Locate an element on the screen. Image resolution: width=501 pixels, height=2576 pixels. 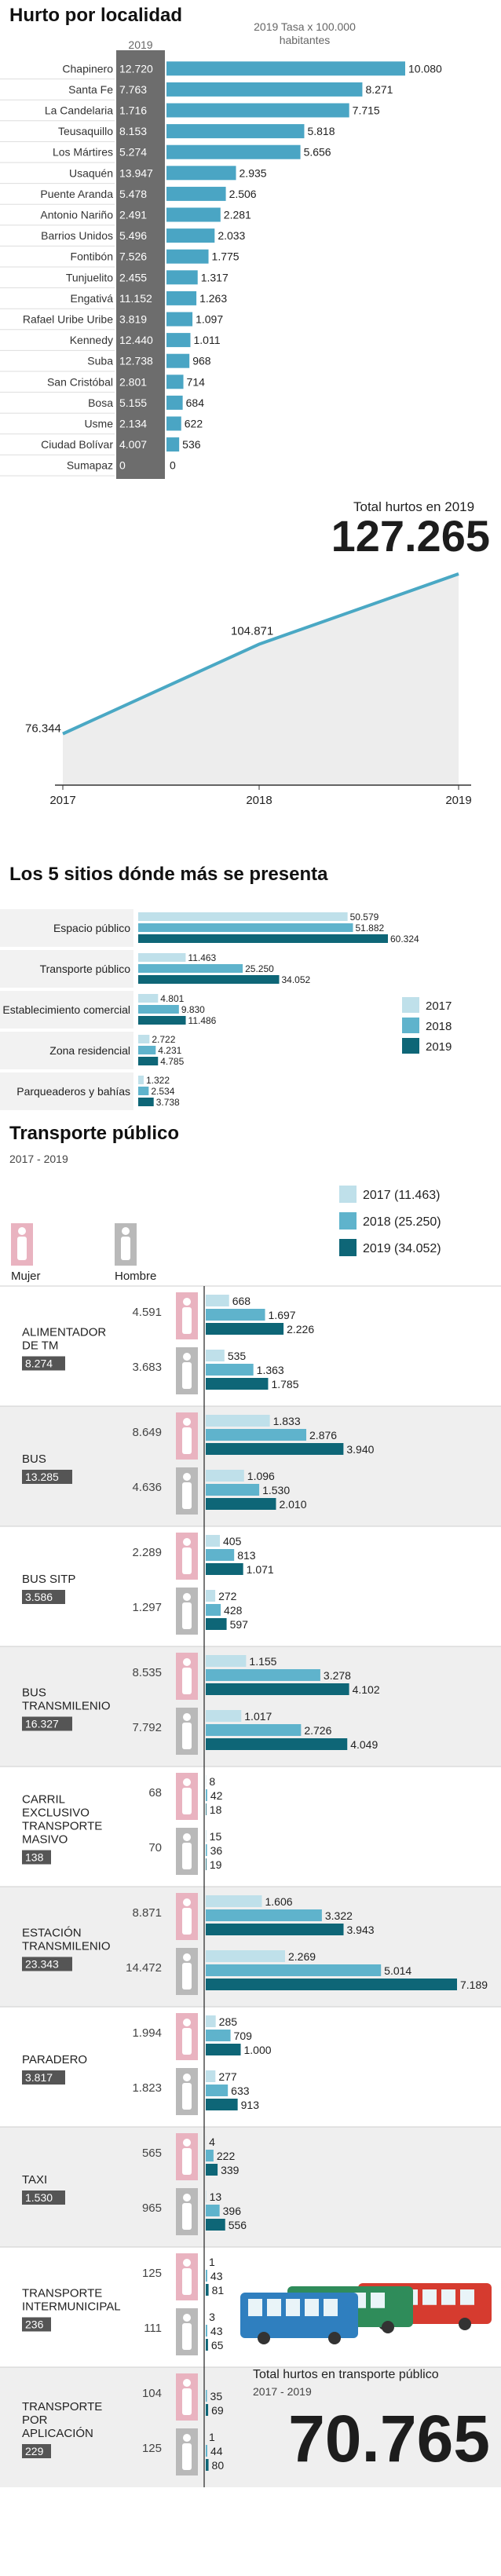
hombre-total: 4.636 is located at coordinates (147, 1487).